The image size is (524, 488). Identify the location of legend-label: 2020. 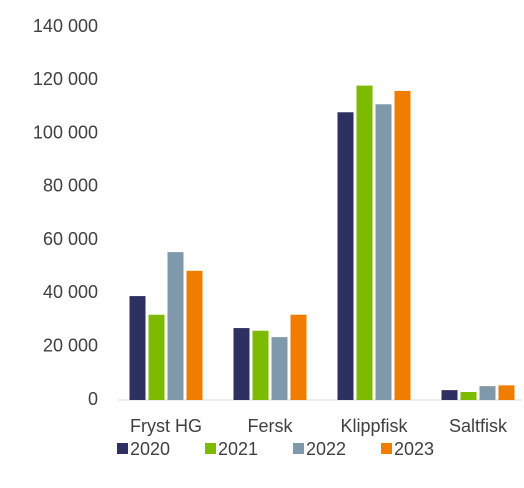
(150, 449).